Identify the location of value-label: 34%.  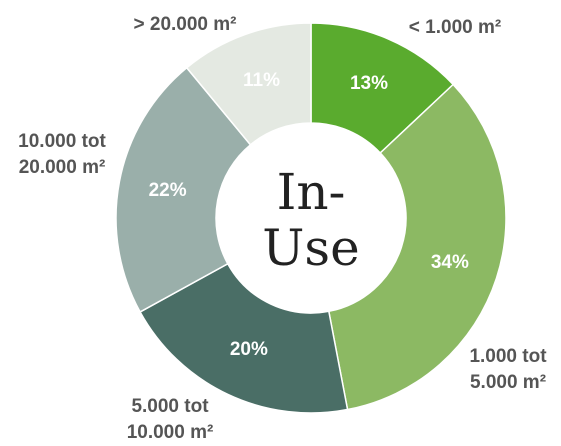
(449, 263).